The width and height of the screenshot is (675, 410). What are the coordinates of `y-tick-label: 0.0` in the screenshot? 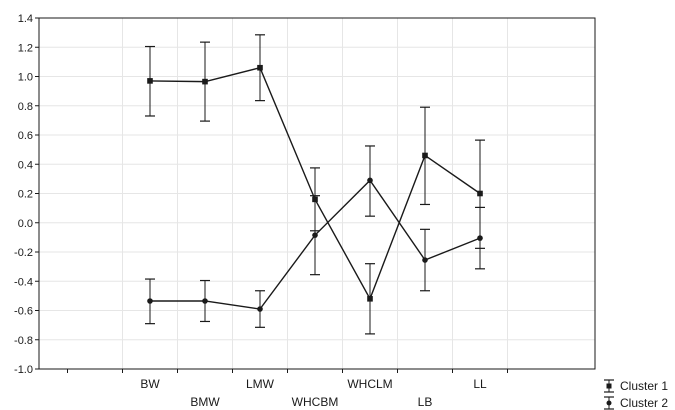 It's located at (25, 224).